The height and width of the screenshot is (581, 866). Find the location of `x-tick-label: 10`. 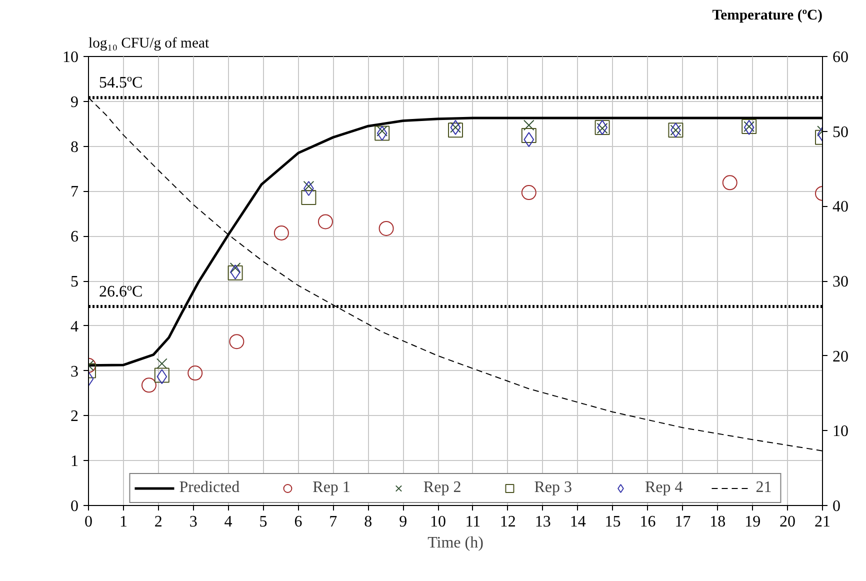

x-tick-label: 10 is located at coordinates (438, 522).